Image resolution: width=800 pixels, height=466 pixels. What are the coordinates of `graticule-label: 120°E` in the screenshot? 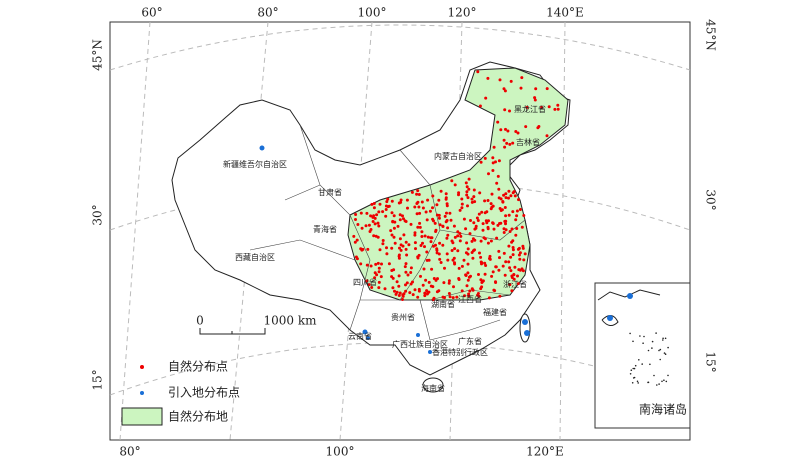 It's located at (545, 452).